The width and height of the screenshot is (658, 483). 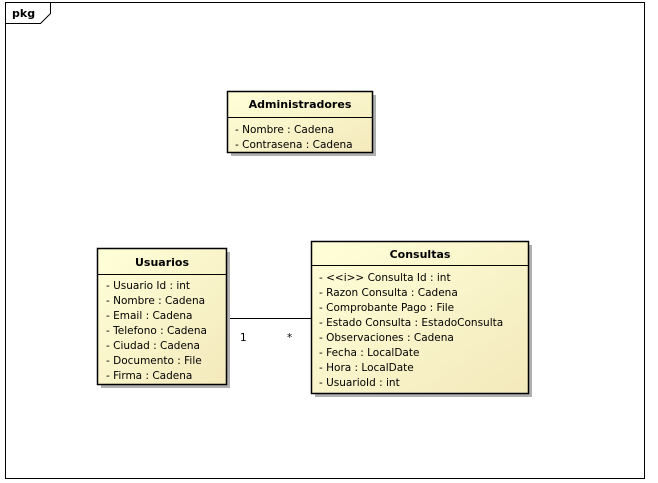 What do you see at coordinates (386, 308) in the screenshot?
I see `class-attribute: - Comprobante Pago : File` at bounding box center [386, 308].